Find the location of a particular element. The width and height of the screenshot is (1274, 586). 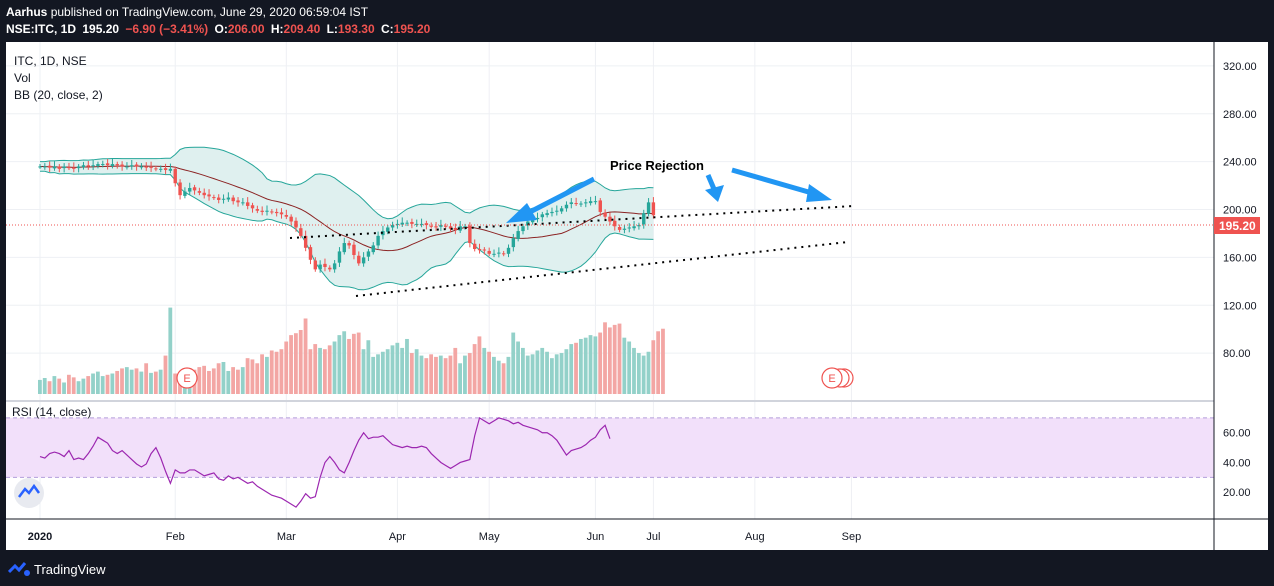

close-value: 195.20 is located at coordinates (412, 29).